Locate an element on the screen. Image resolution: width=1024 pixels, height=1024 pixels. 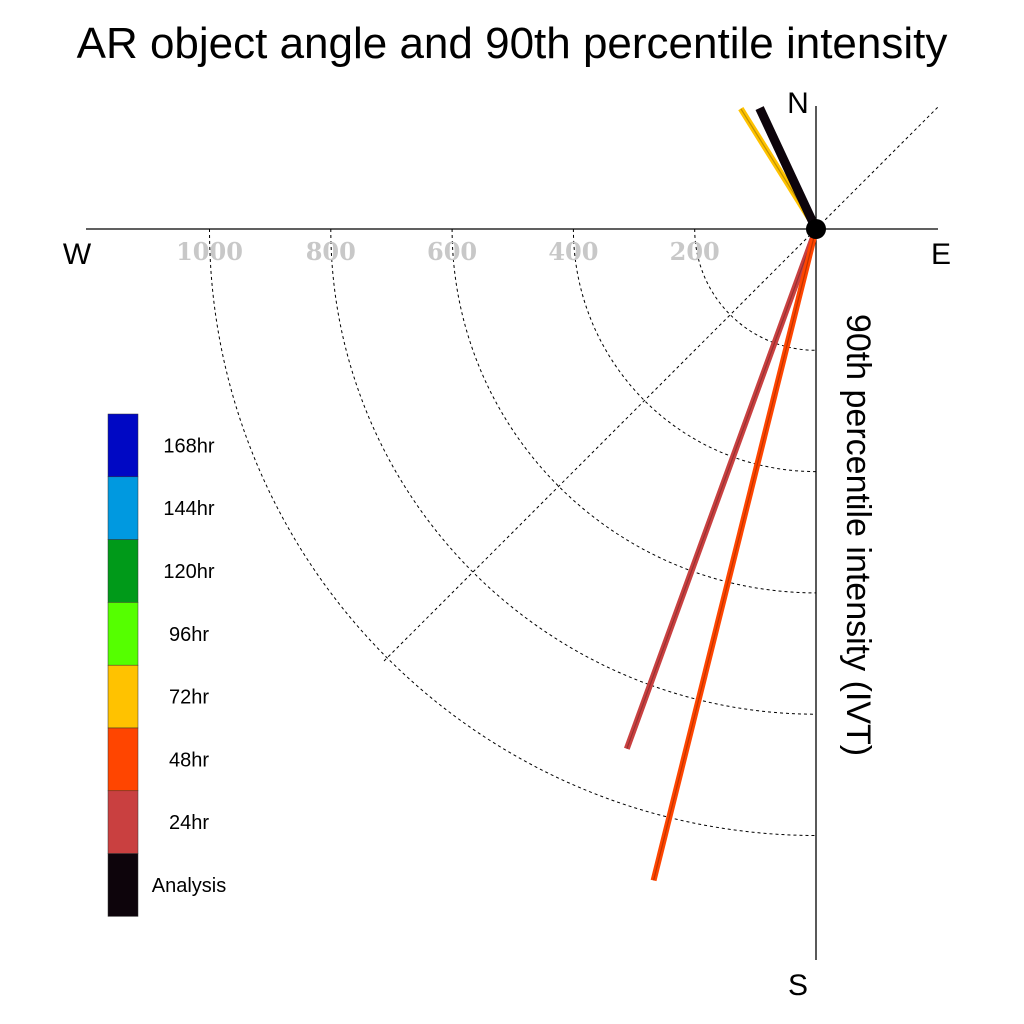
origin-dot is located at coordinates (816, 229).